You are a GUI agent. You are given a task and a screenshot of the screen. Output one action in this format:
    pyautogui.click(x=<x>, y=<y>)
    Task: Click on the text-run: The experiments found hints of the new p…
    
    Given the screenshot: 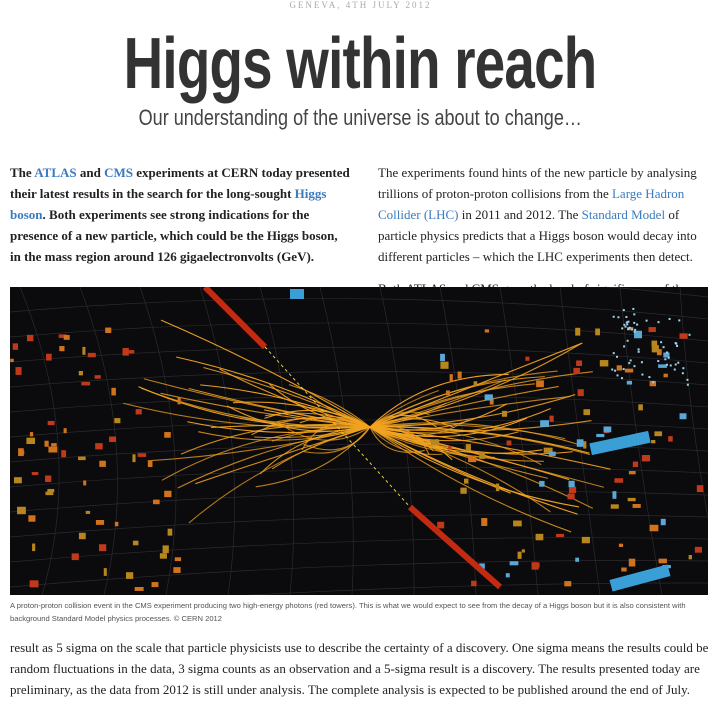 What is the action you would take?
    pyautogui.click(x=537, y=183)
    